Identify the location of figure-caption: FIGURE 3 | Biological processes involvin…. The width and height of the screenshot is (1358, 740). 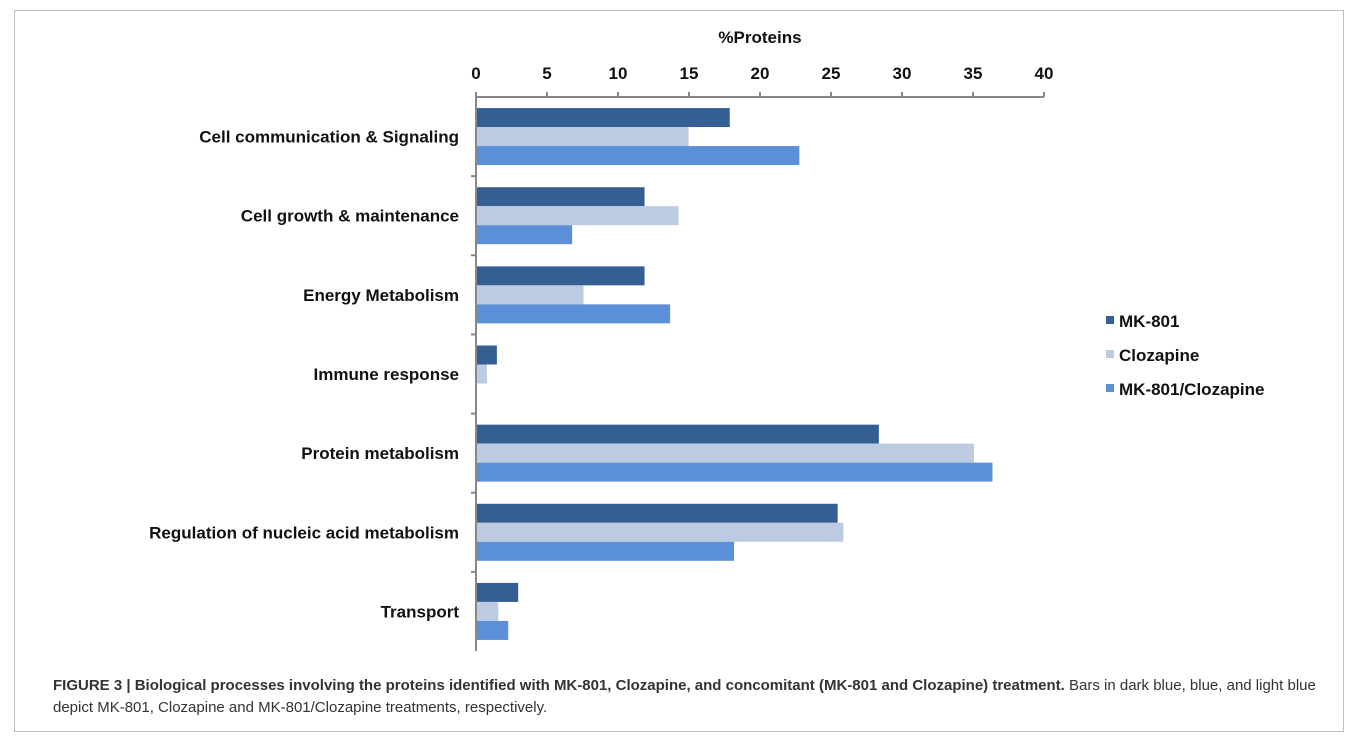
(693, 697).